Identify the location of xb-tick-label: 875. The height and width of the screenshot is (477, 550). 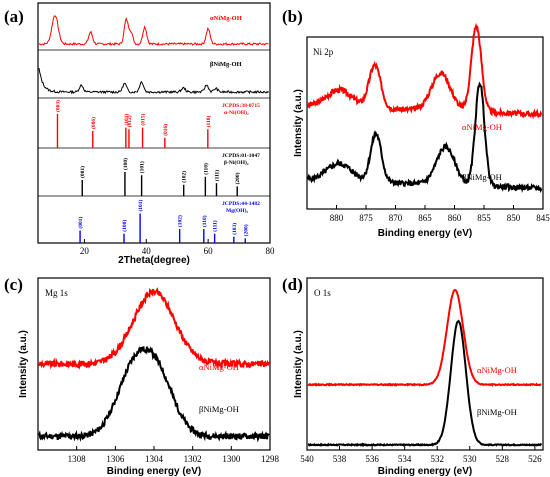
(366, 218).